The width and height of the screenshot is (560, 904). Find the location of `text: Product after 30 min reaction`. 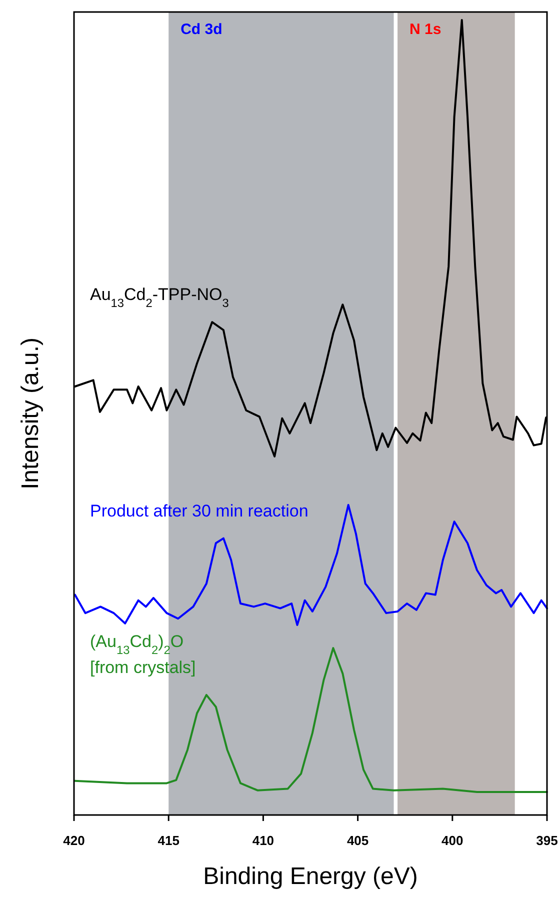

text: Product after 30 min reaction is located at coordinates (199, 510).